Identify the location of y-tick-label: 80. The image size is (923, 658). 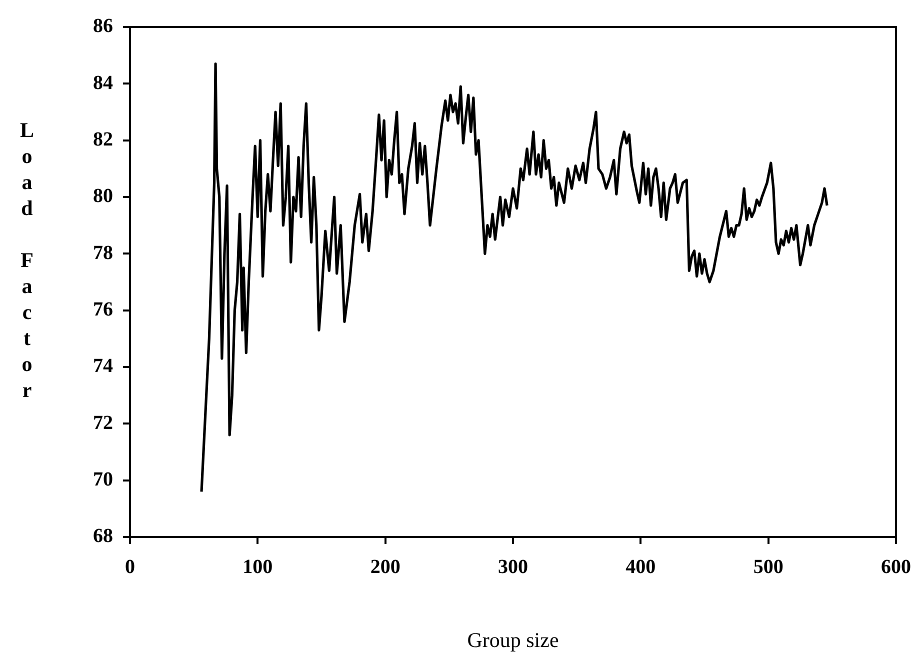
(103, 196).